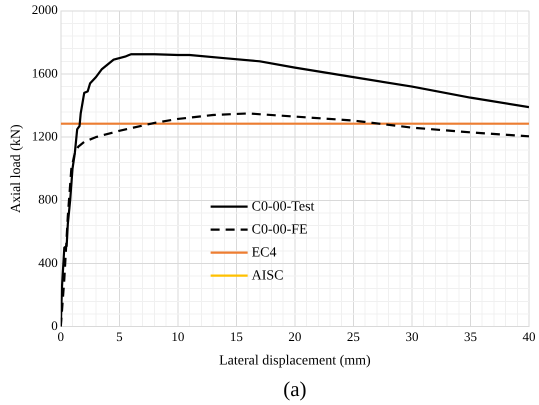 Image resolution: width=539 pixels, height=405 pixels. I want to click on legend-label: EC4, so click(264, 252).